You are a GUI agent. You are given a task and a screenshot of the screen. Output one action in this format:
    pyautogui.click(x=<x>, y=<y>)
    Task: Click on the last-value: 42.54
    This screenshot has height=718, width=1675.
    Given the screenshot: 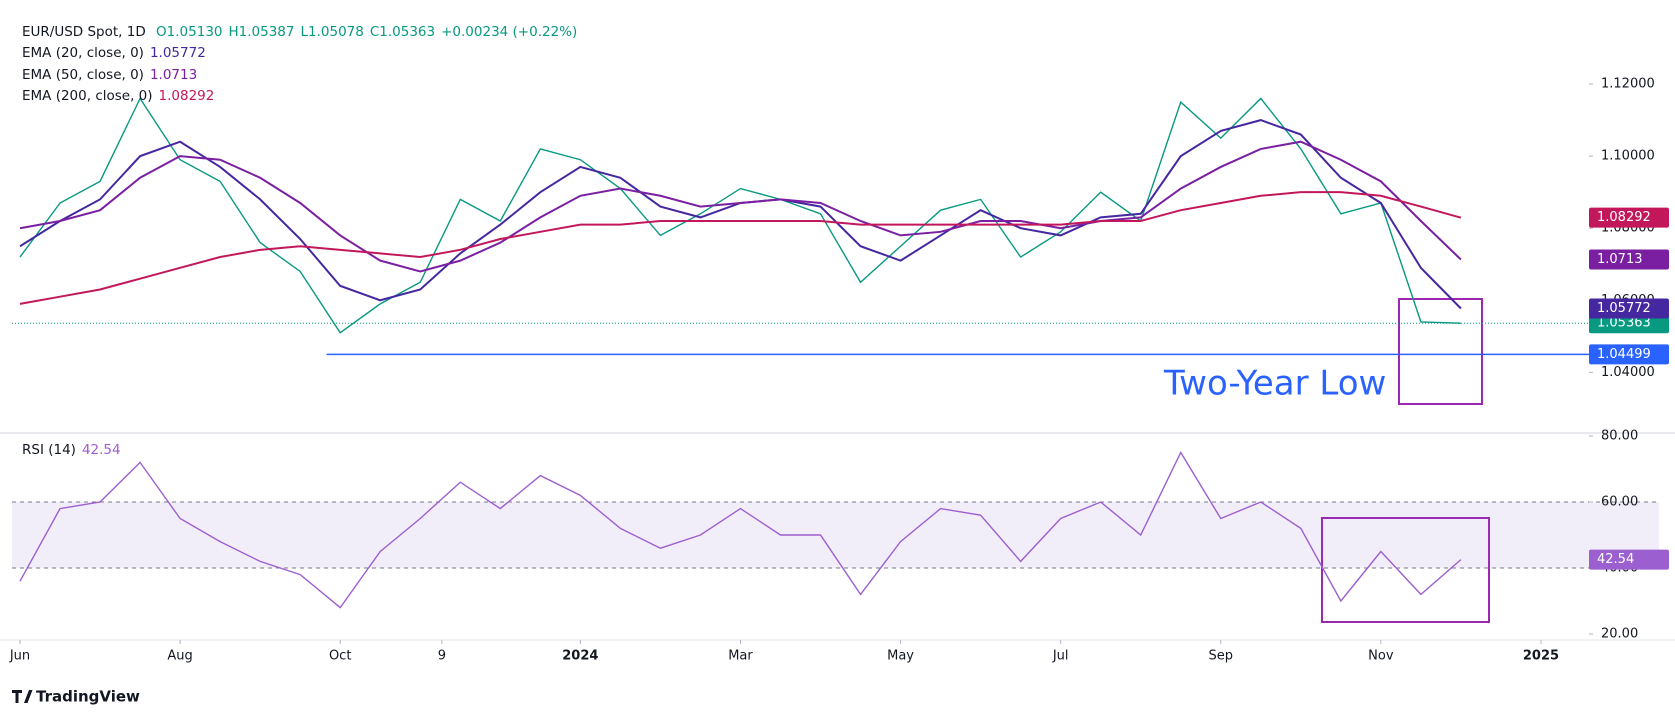 What is the action you would take?
    pyautogui.click(x=1615, y=559)
    